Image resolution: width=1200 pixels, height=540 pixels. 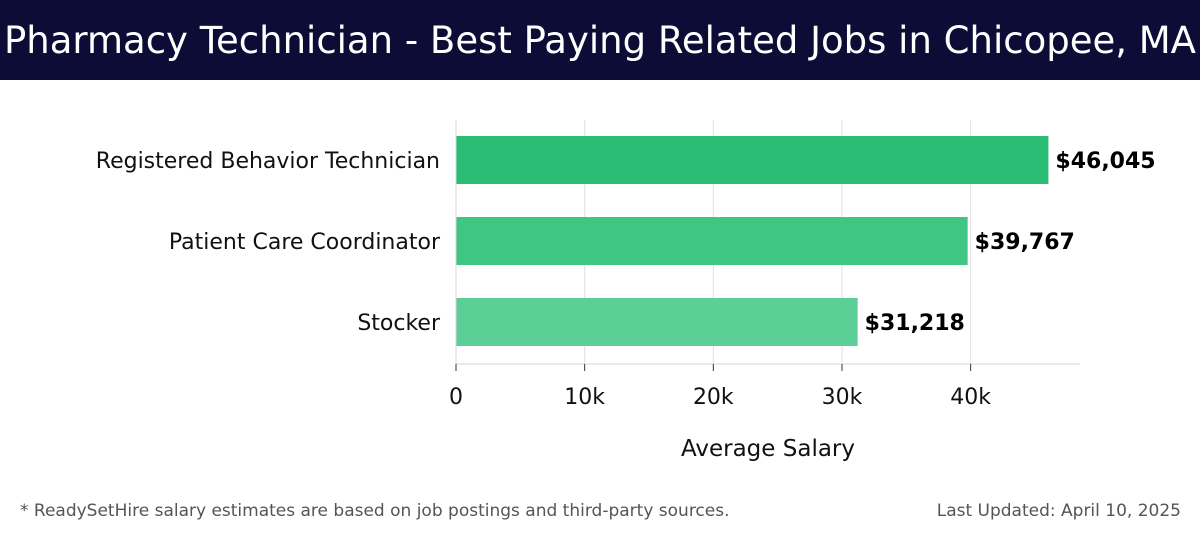 I want to click on value-label: $46,045, so click(x=1105, y=161).